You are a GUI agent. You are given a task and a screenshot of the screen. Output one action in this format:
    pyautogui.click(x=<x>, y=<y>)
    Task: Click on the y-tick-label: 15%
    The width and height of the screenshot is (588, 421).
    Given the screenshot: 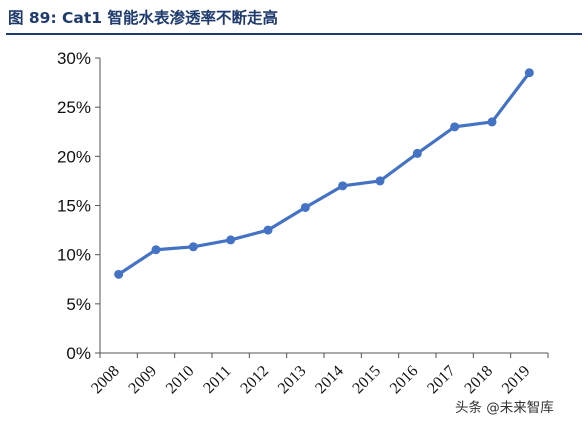 What is the action you would take?
    pyautogui.click(x=74, y=206)
    